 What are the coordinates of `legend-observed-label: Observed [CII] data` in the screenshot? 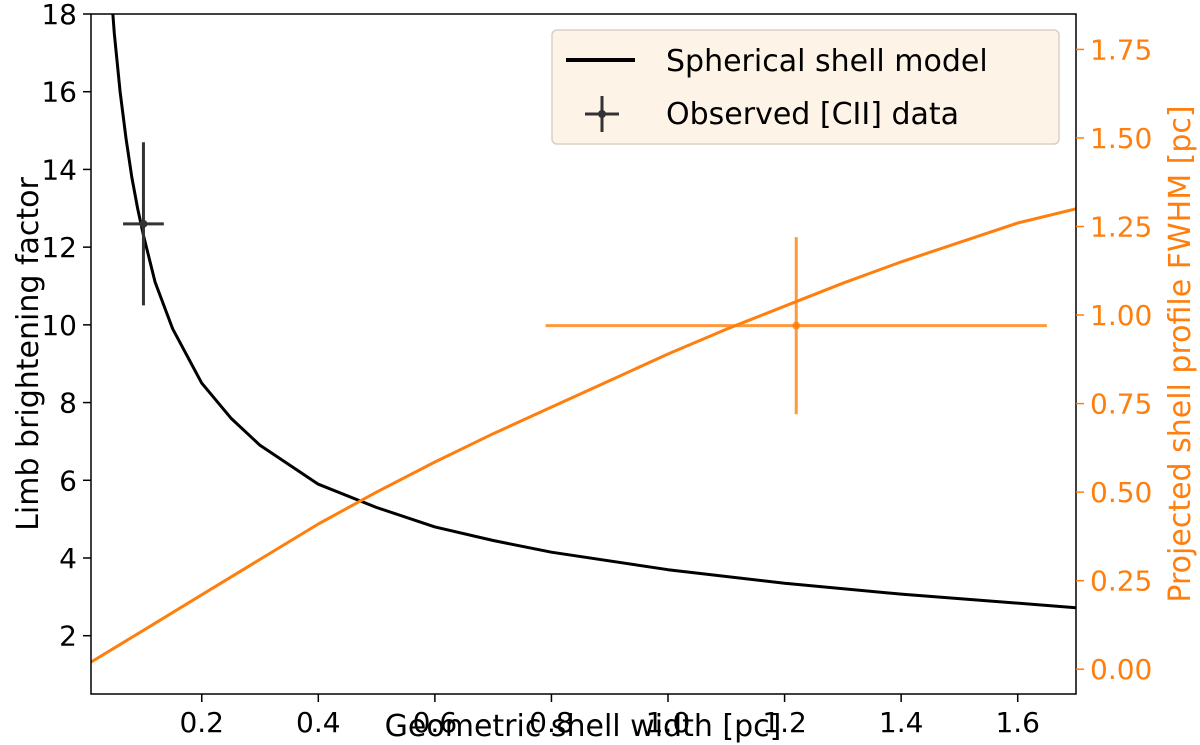 It's located at (812, 114).